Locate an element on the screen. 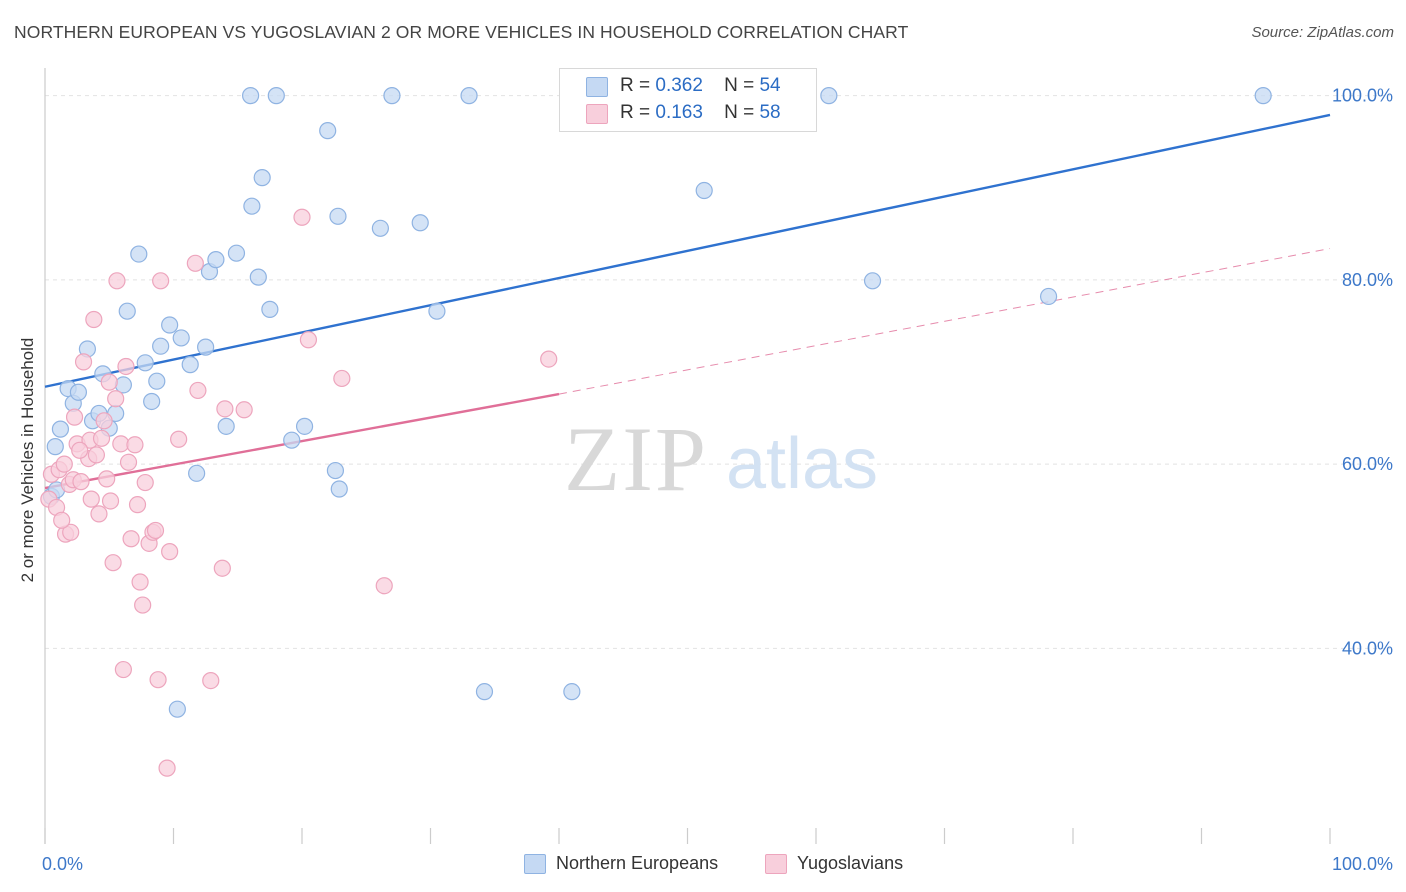 The width and height of the screenshot is (1406, 892). y-tick-label: 40.0% is located at coordinates (1367, 648).